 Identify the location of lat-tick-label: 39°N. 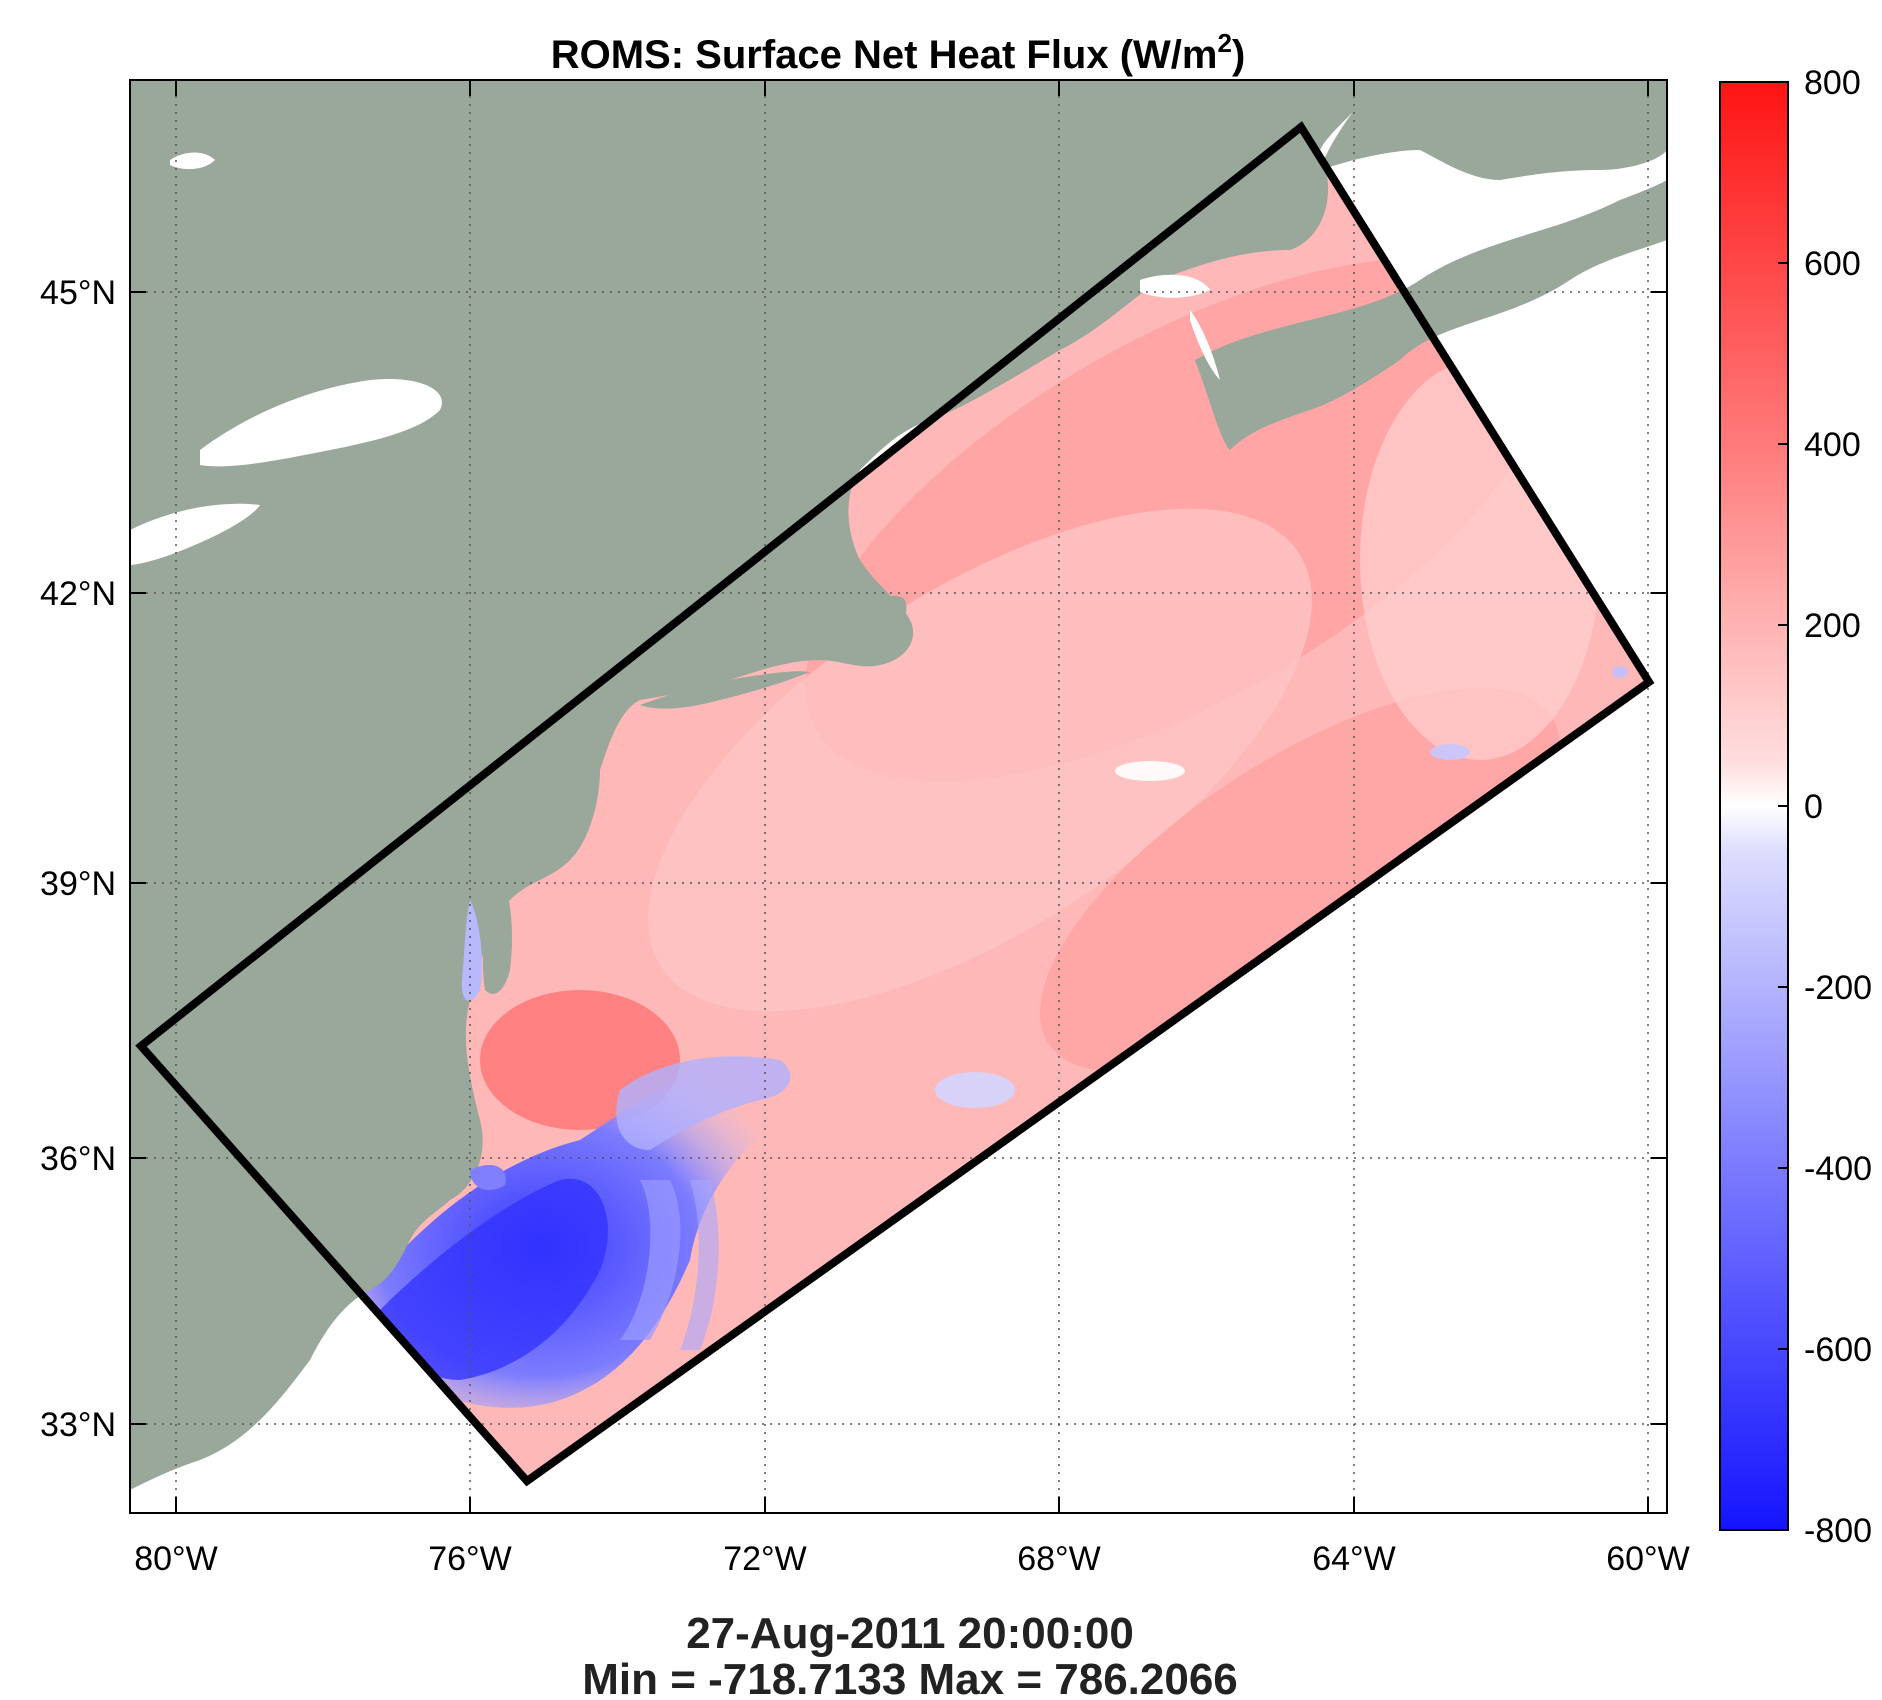
(78, 884).